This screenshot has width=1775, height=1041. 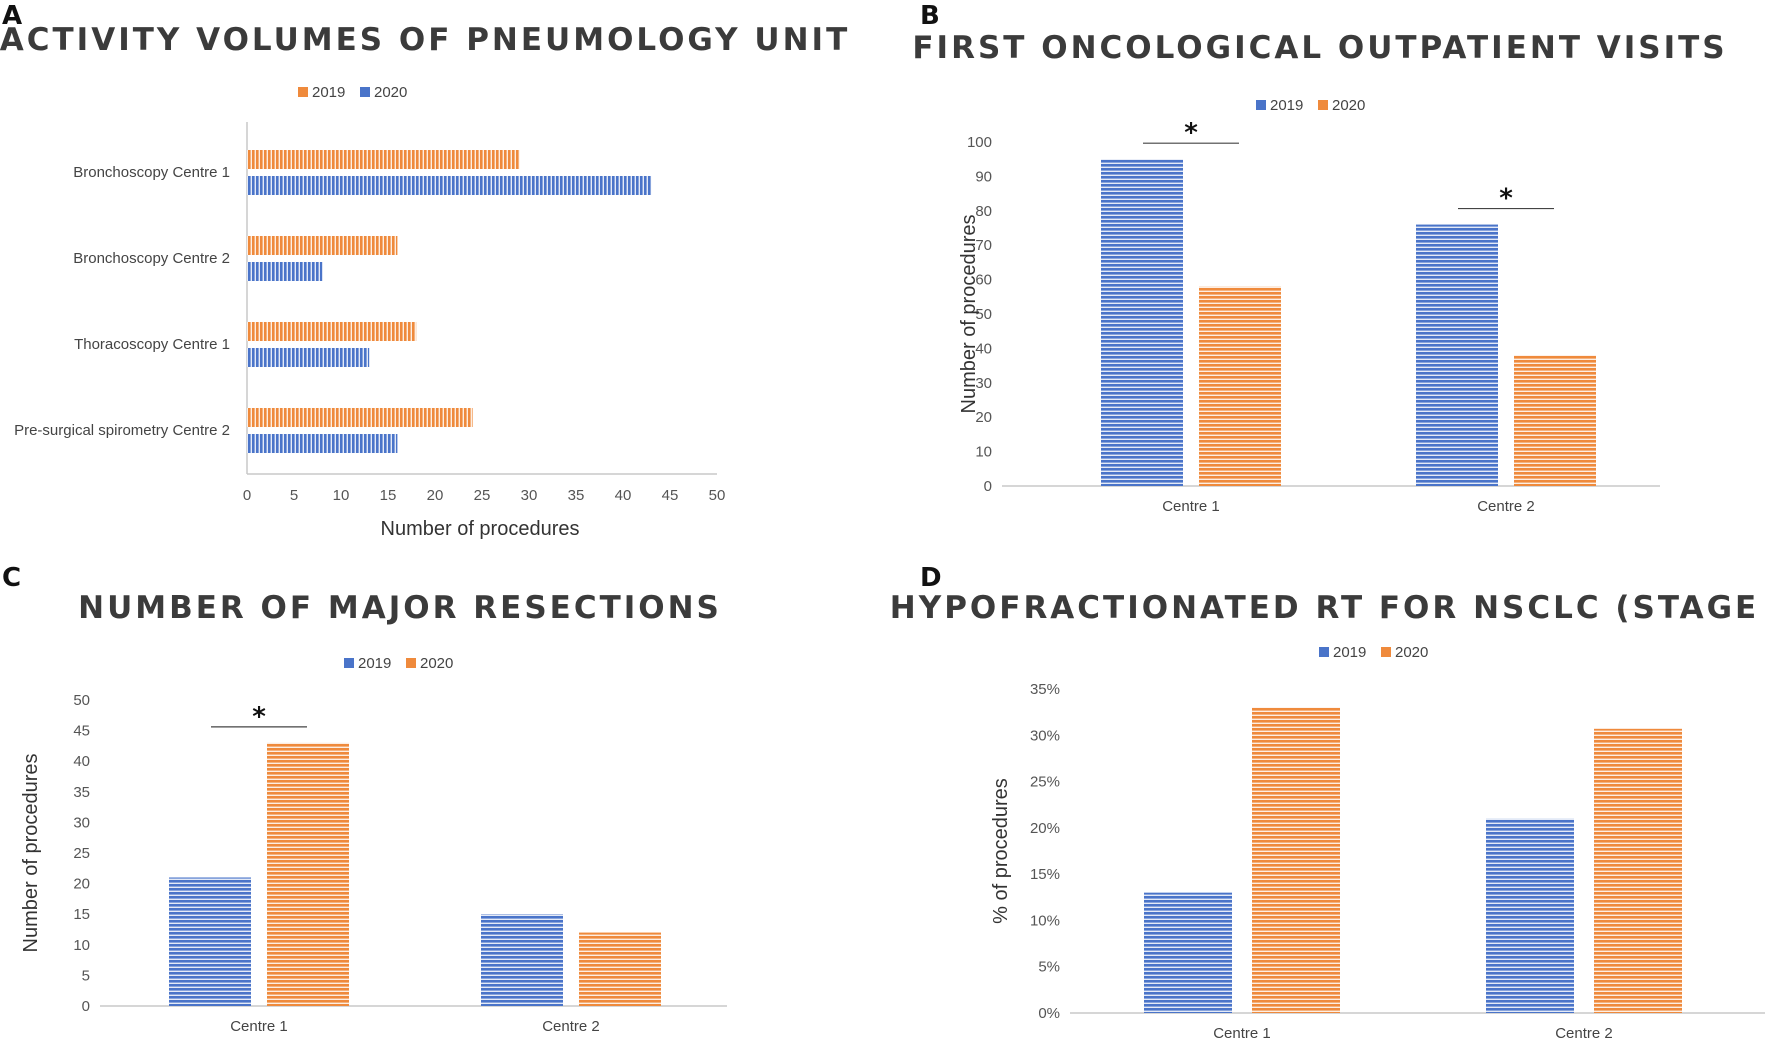 What do you see at coordinates (81, 853) in the screenshot?
I see `y-tick-label: 25` at bounding box center [81, 853].